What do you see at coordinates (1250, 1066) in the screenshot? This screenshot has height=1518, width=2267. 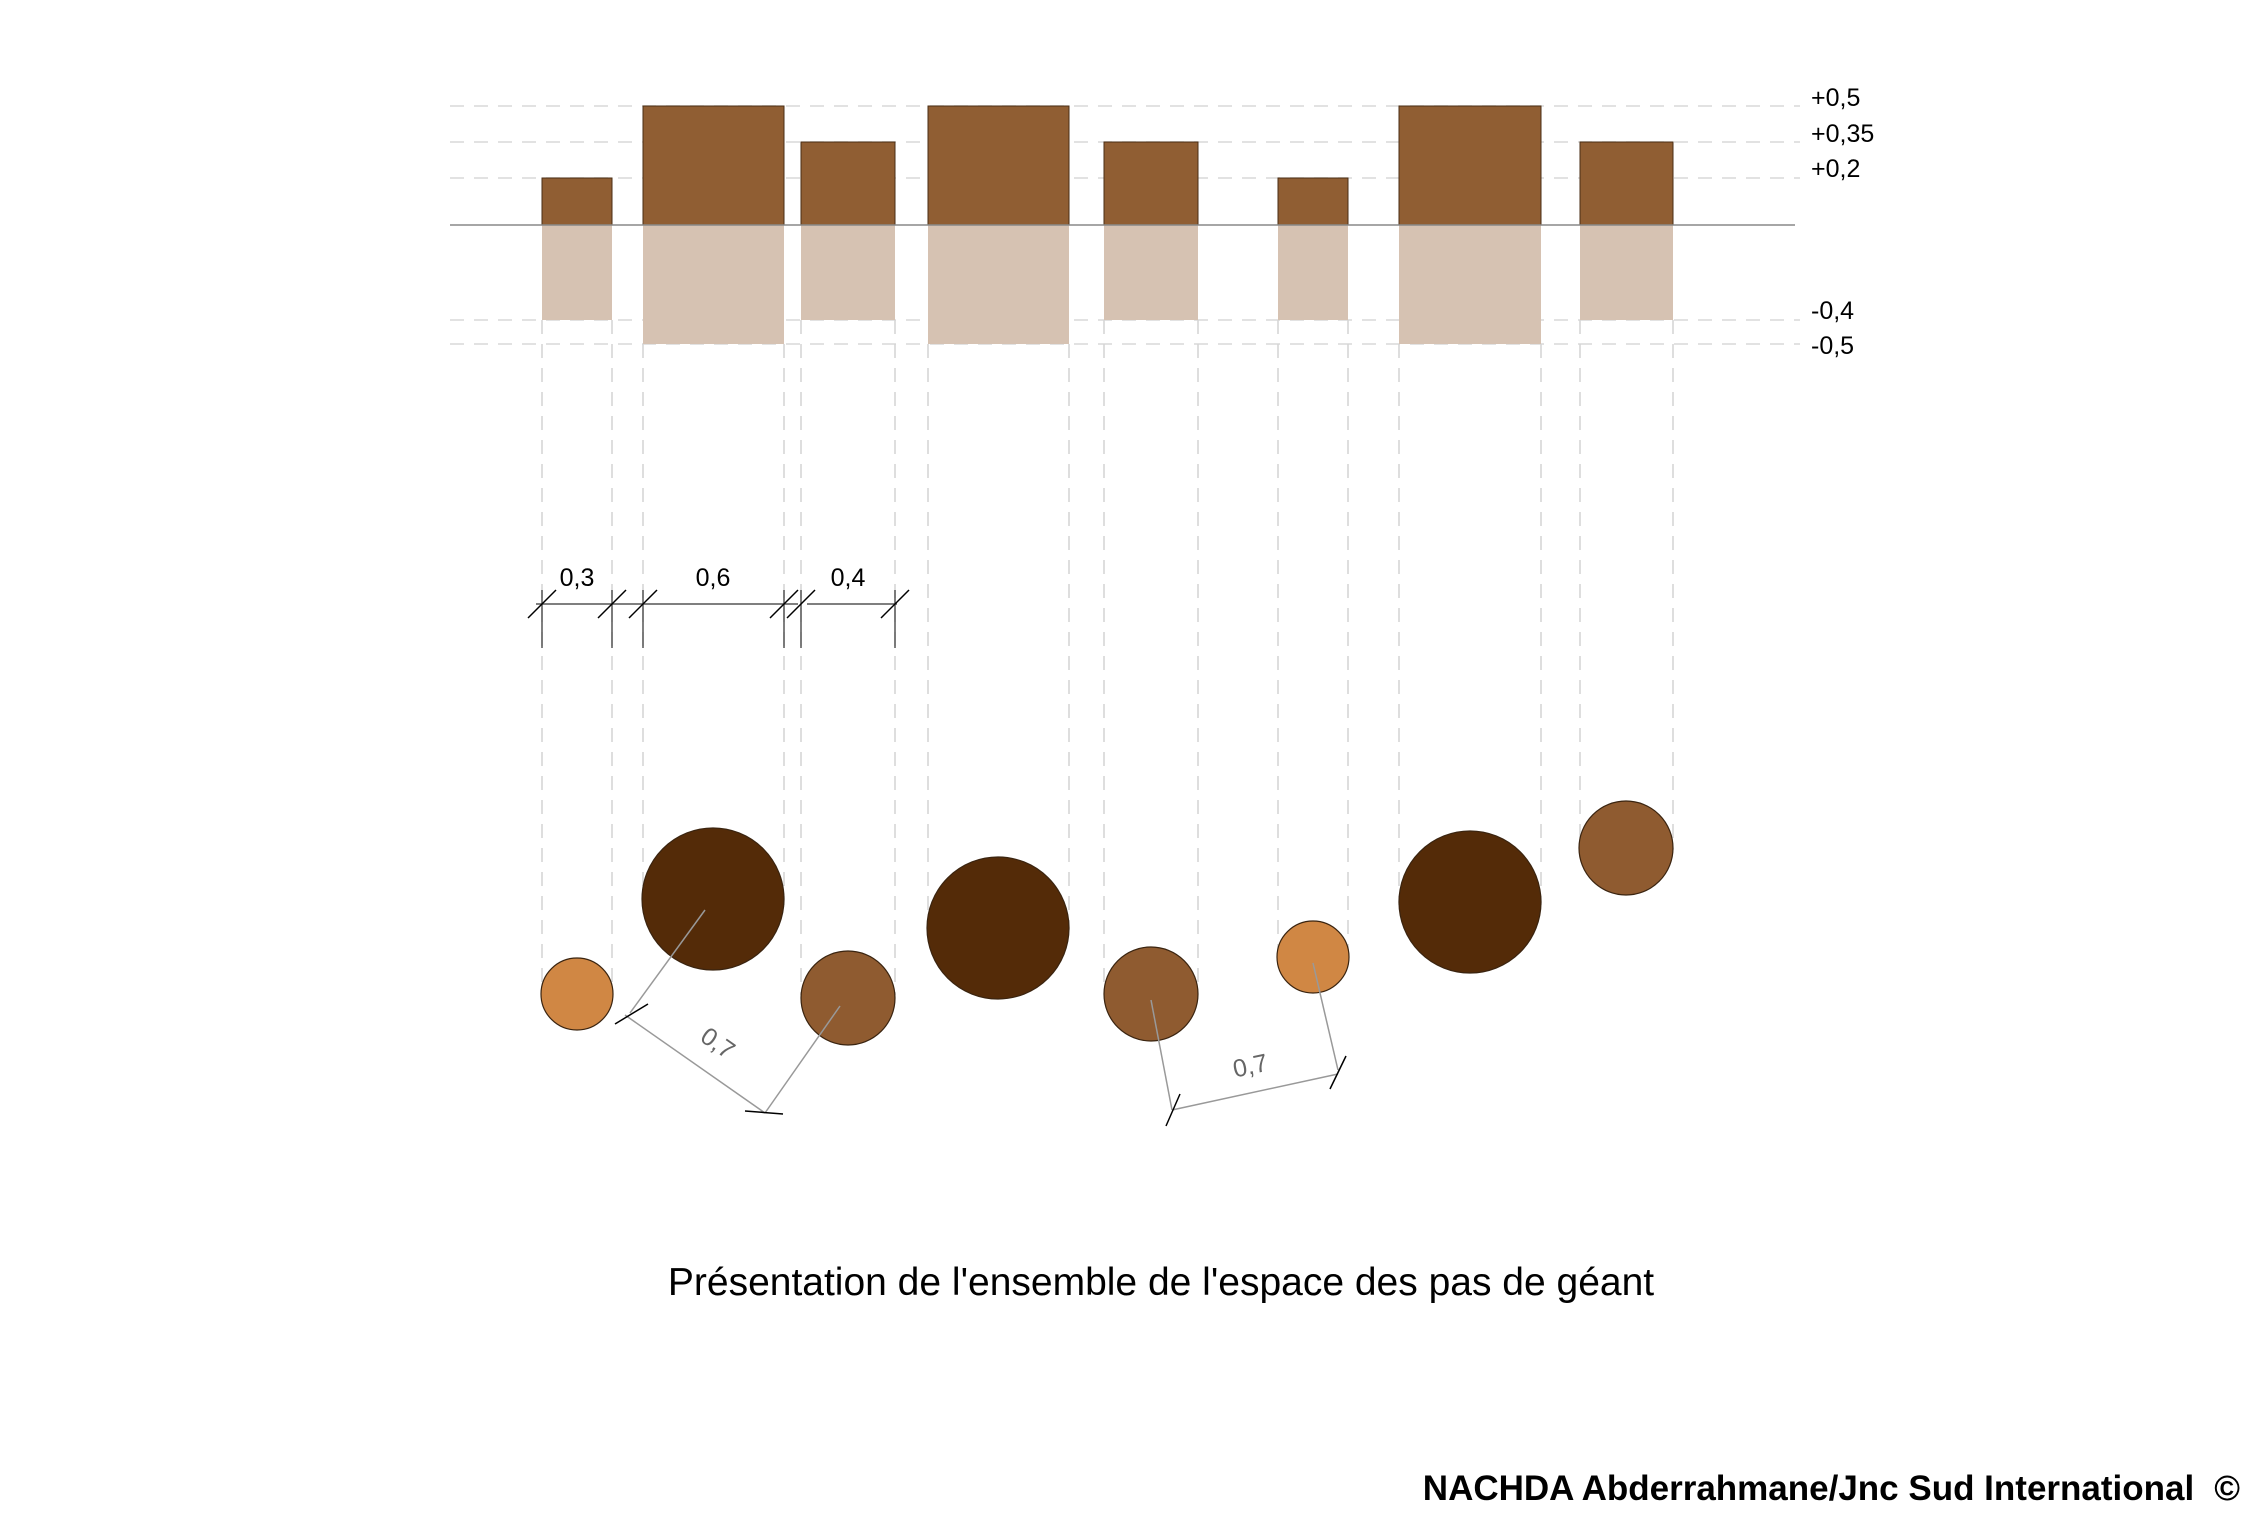 I see `spacing-label-right: 0,7` at bounding box center [1250, 1066].